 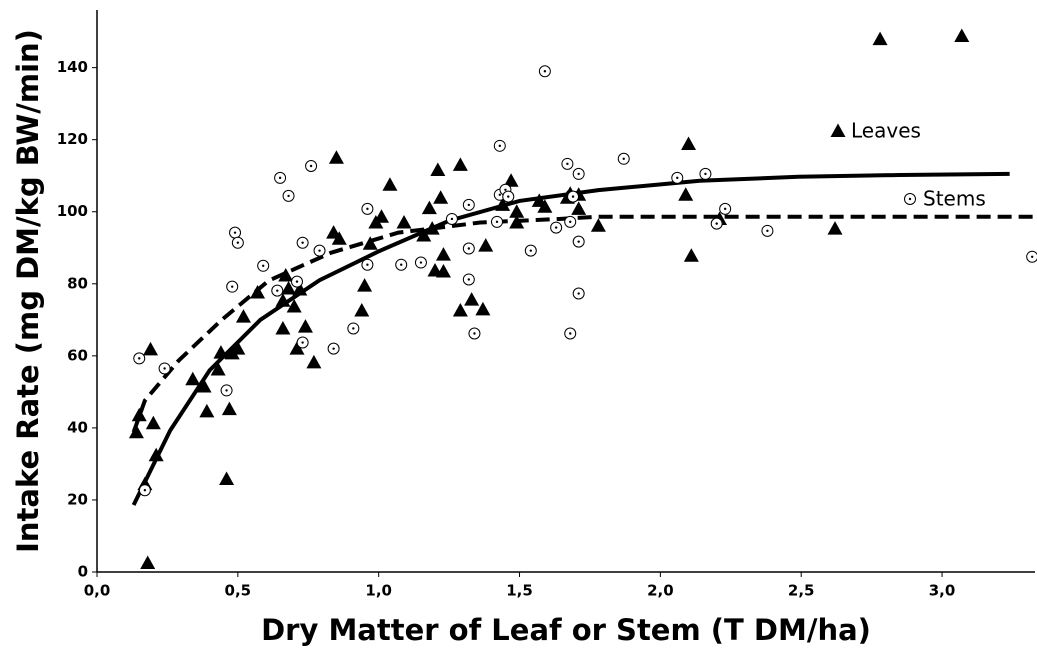 What do you see at coordinates (886, 131) in the screenshot?
I see `legend-label: Leaves` at bounding box center [886, 131].